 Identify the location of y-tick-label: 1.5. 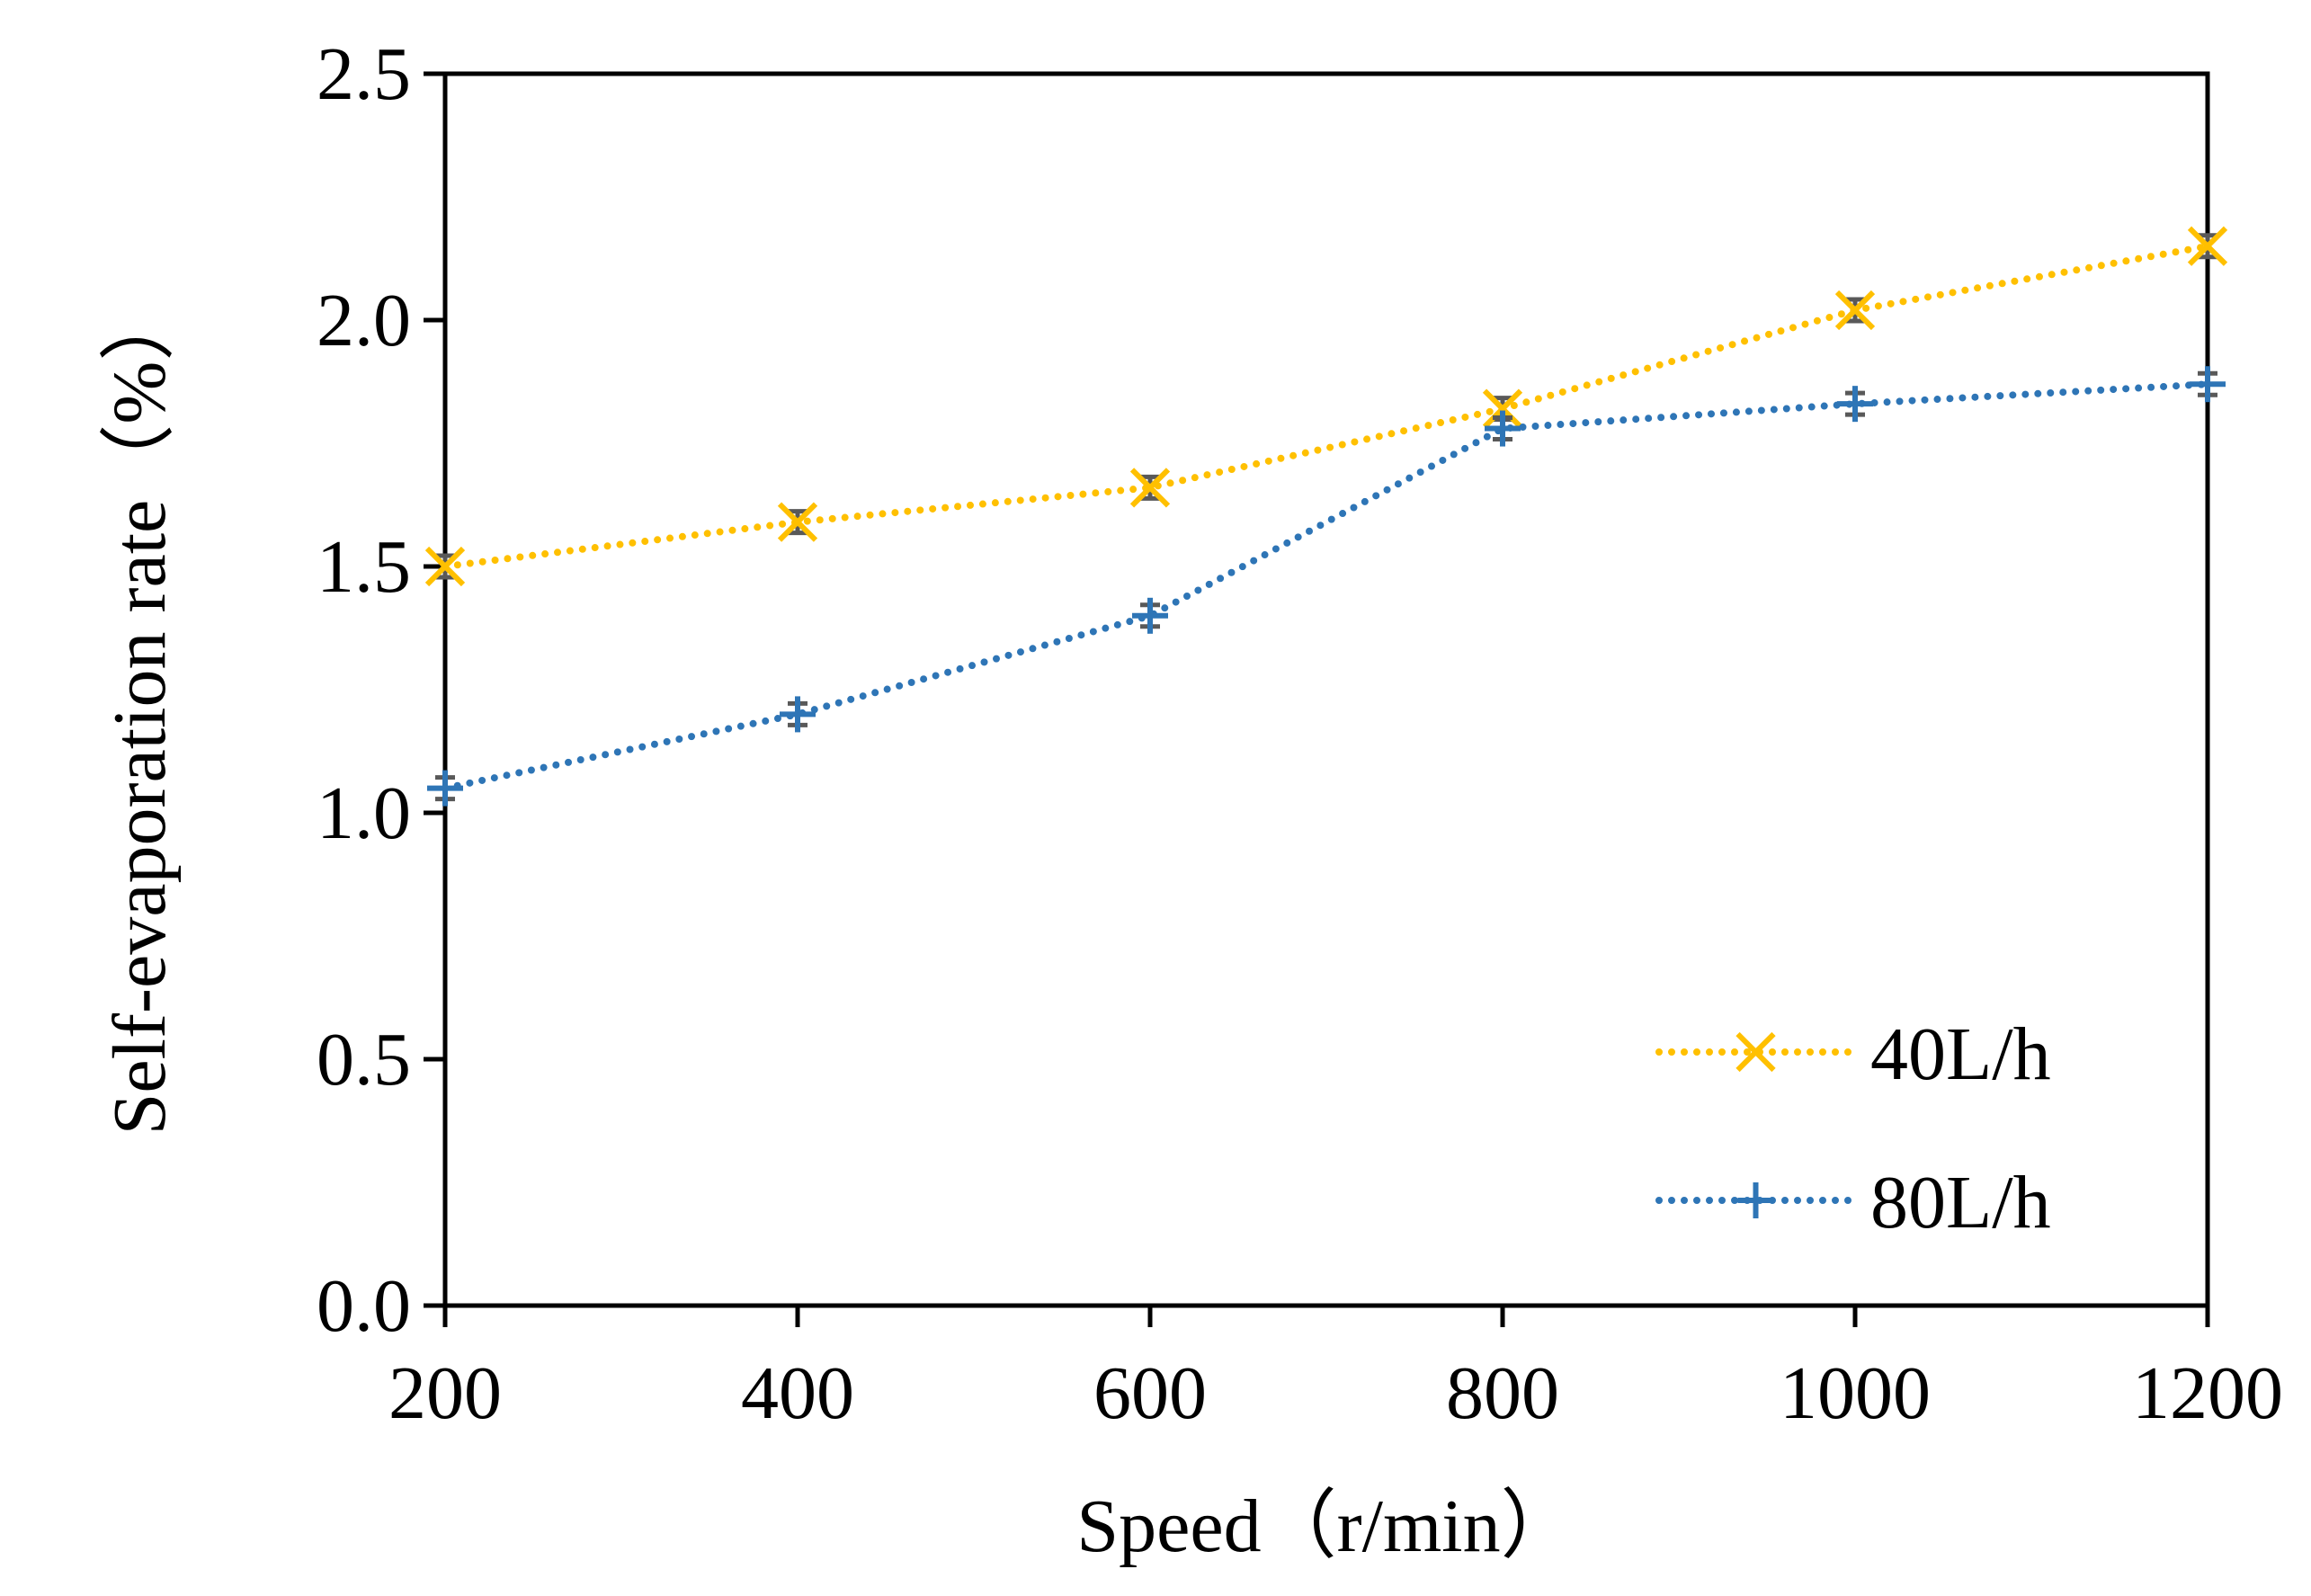
(364, 567).